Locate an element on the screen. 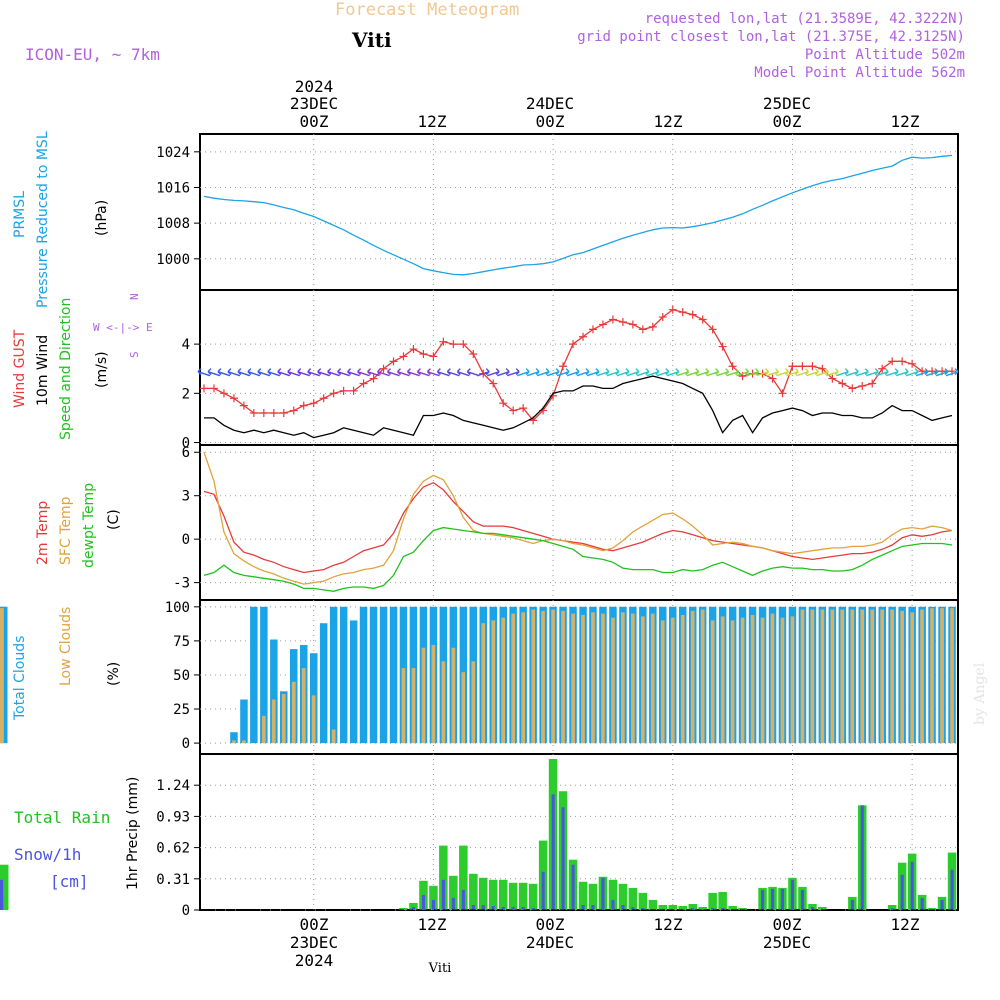 Image resolution: width=1000 pixels, height=1000 pixels. clouds-ytick-label-0: 0 is located at coordinates (186, 744).